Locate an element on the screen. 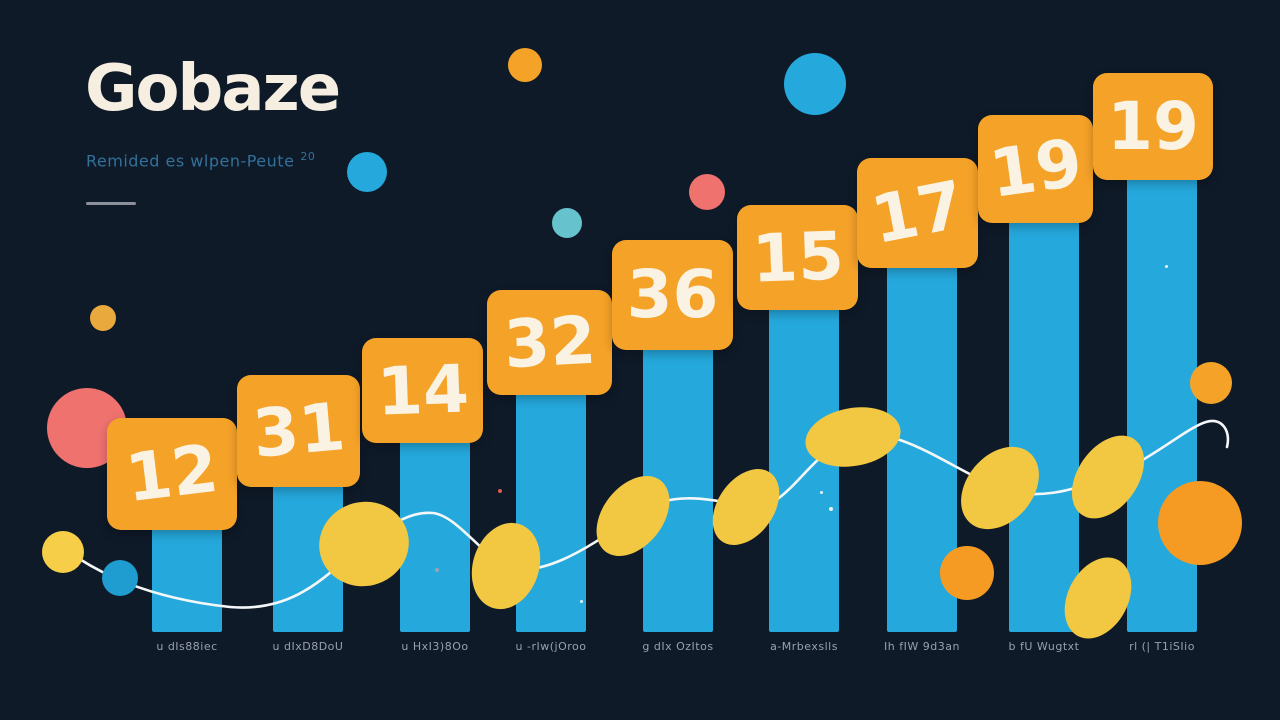  page-title: Gobaze is located at coordinates (213, 89).